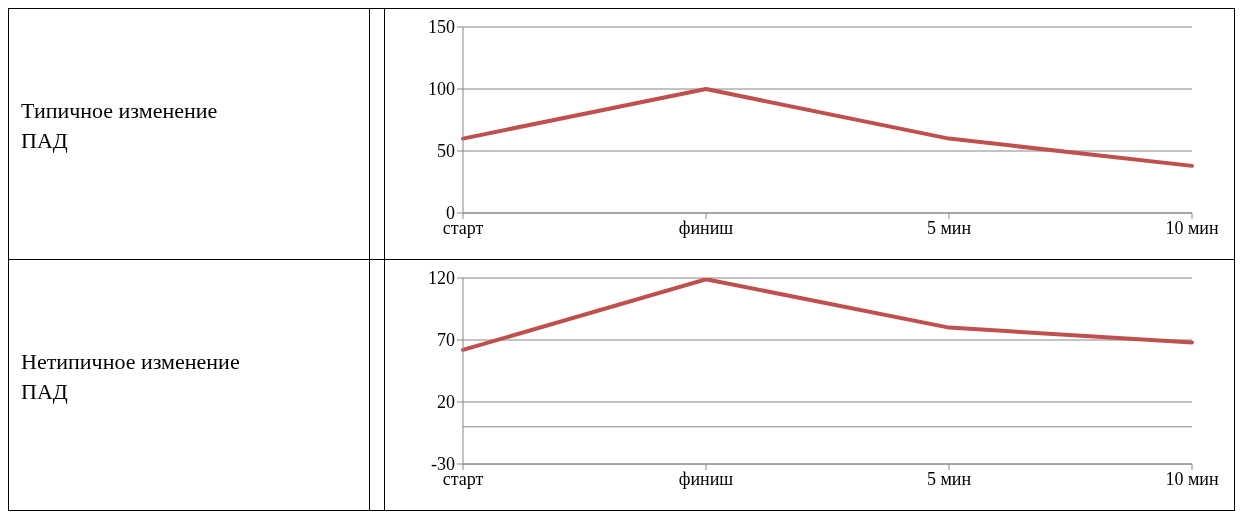 Image resolution: width=1243 pixels, height=516 pixels. Describe the element at coordinates (441, 27) in the screenshot. I see `y-tick-label: 150` at that location.